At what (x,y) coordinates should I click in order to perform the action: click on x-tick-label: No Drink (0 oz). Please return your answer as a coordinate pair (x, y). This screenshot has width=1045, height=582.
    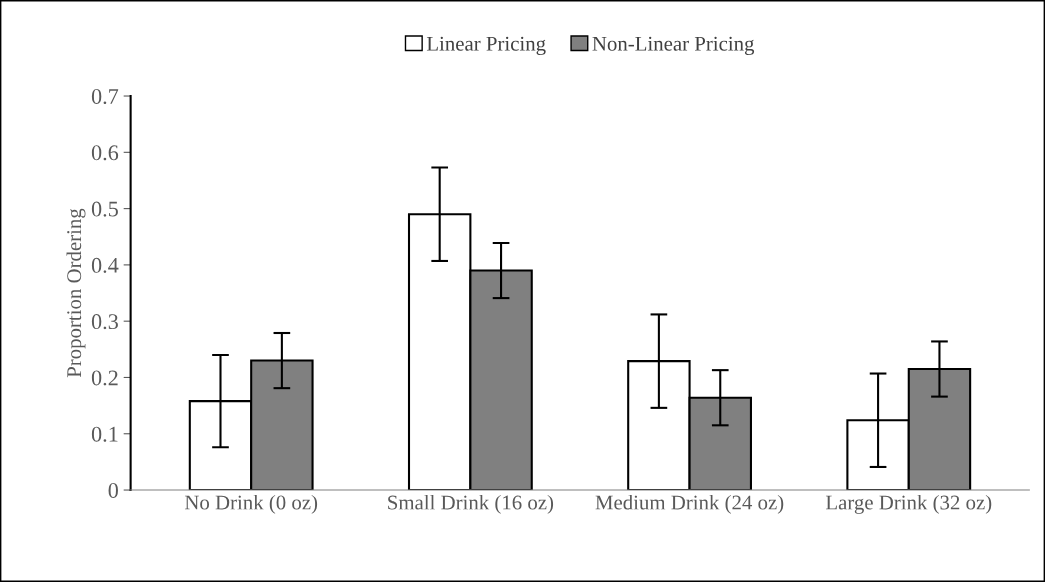
    Looking at the image, I should click on (251, 504).